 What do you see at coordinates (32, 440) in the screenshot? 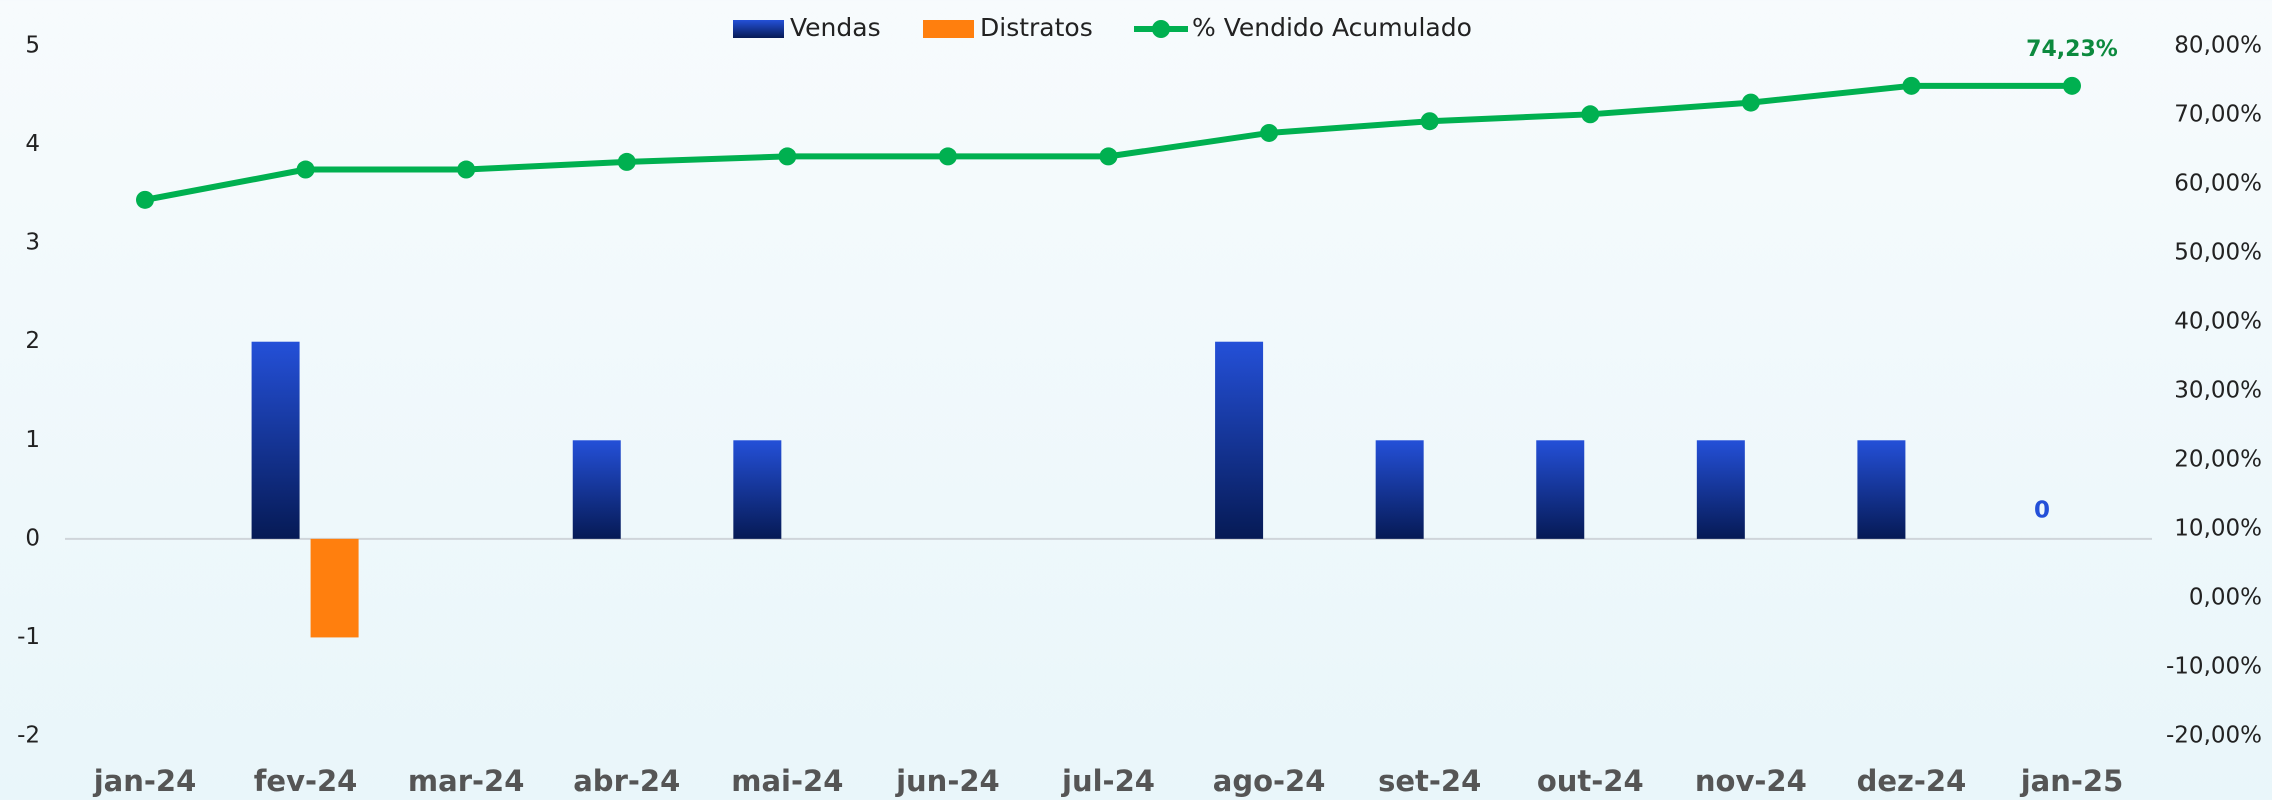
I see `y-tick-label: 1` at bounding box center [32, 440].